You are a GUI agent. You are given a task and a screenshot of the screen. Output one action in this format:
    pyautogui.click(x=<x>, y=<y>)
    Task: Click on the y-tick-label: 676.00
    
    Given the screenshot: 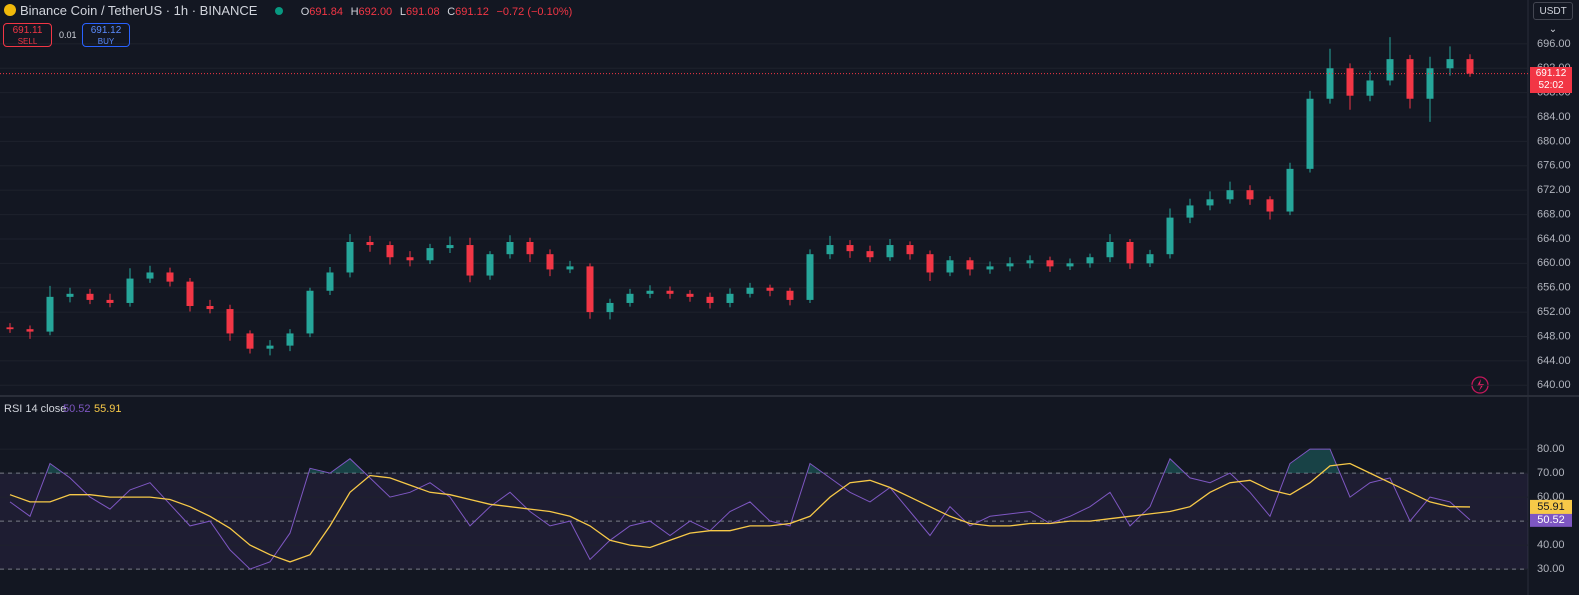 What is the action you would take?
    pyautogui.click(x=1554, y=166)
    